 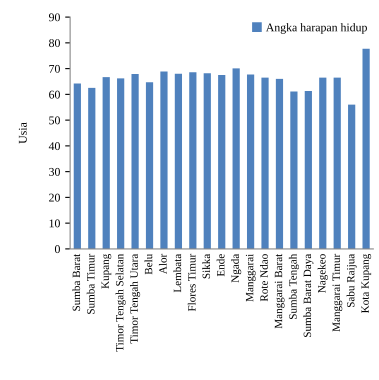 I want to click on x-tick-label: Kupang, so click(x=107, y=271).